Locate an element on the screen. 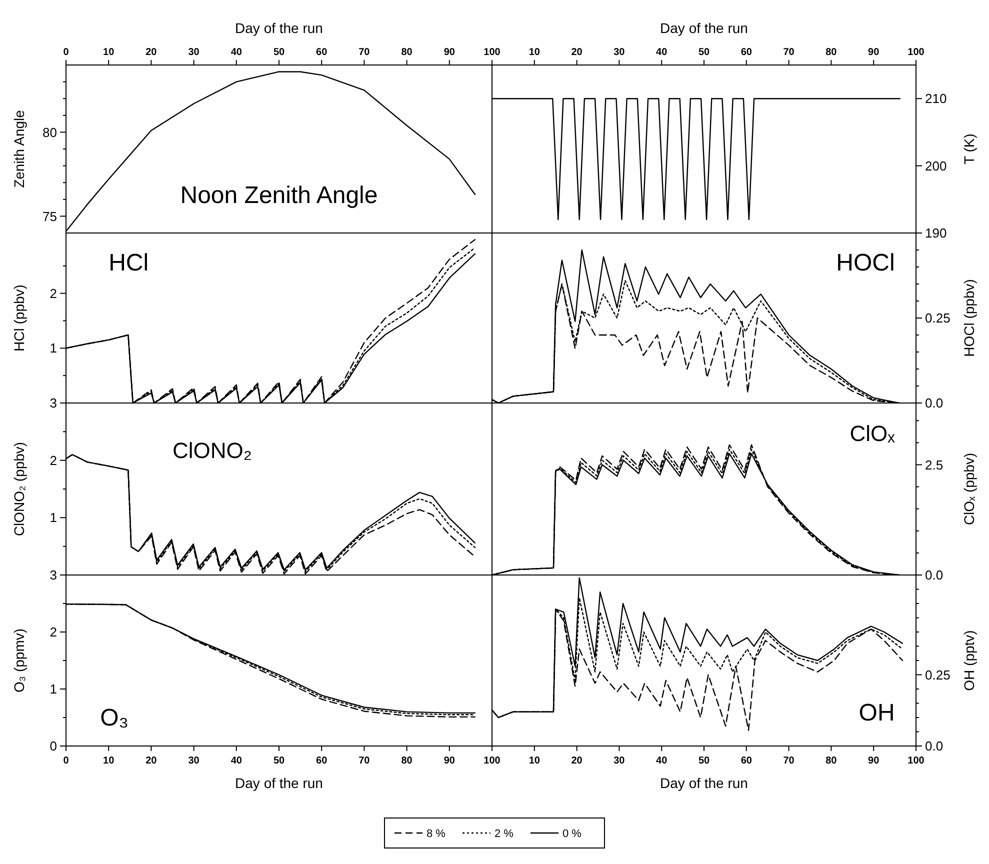 This screenshot has height=864, width=989. y2-axis-title: OH (pptv) is located at coordinates (969, 660).